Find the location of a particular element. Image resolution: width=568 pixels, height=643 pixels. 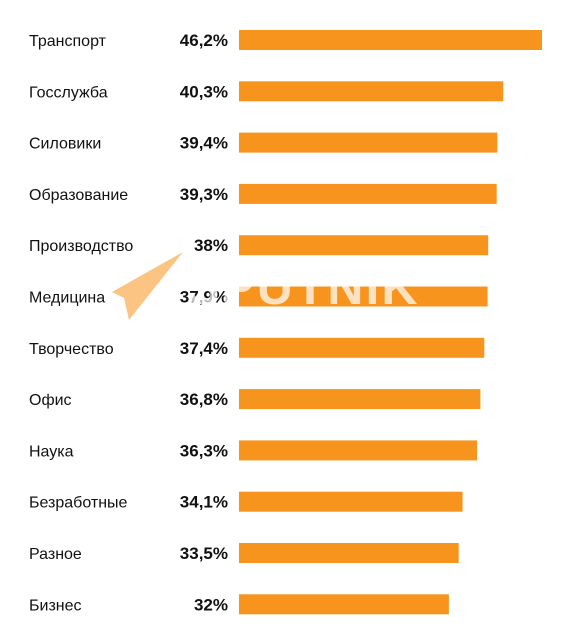

category-label: Безработные is located at coordinates (78, 503).